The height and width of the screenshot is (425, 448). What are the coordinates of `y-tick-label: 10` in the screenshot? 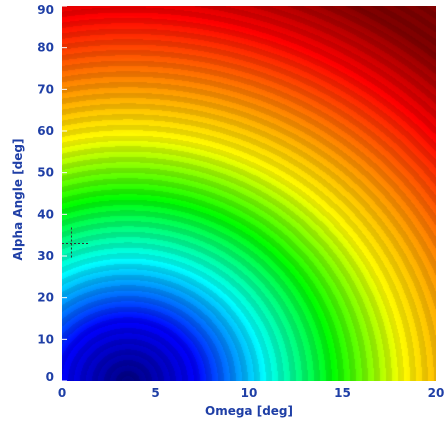 It's located at (45, 339).